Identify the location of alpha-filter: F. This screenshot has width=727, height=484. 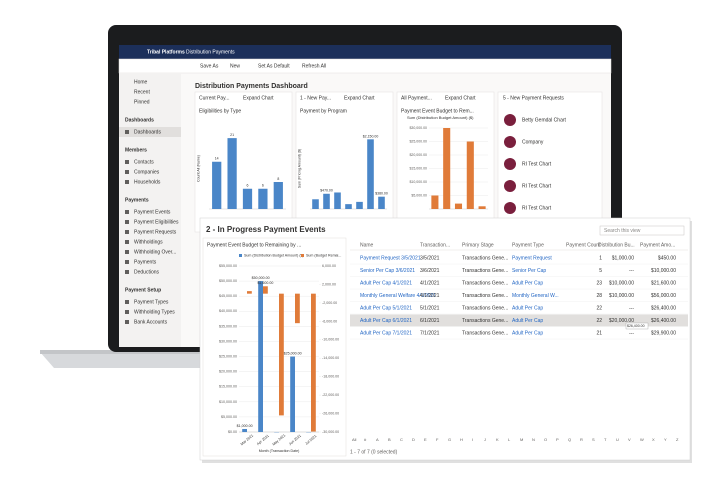
(437, 439).